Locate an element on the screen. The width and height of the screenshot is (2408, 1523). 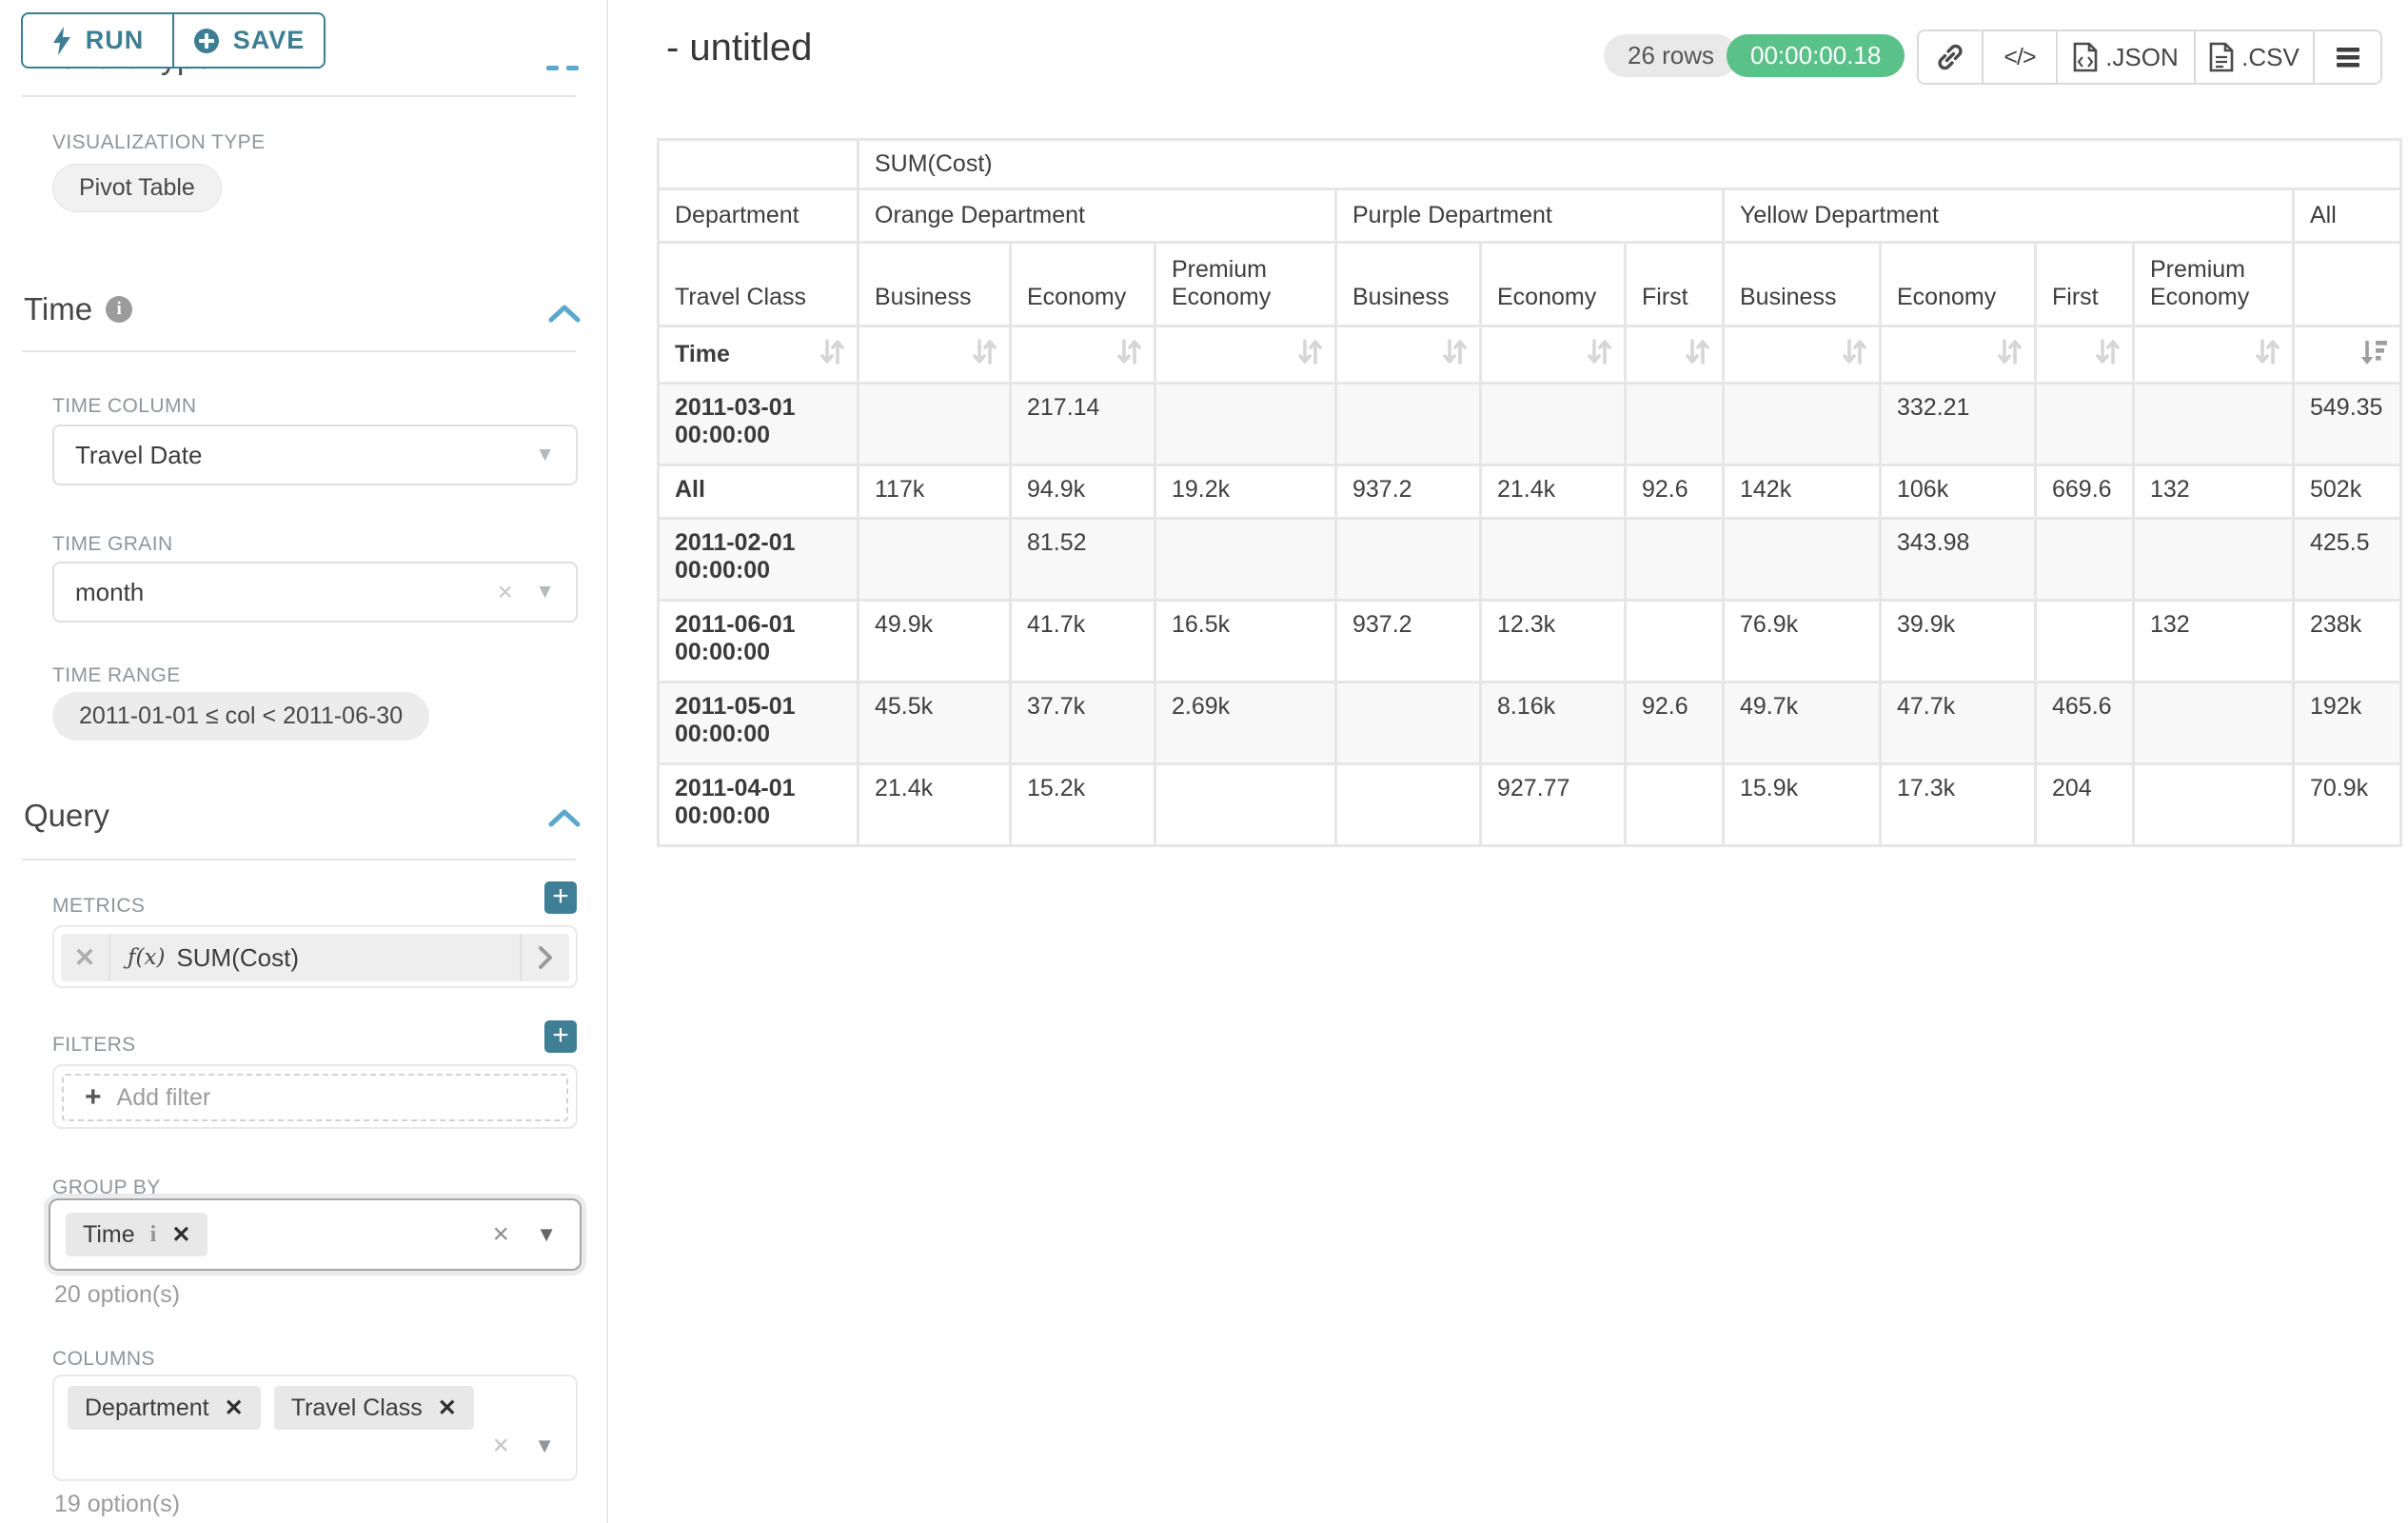
table-cell: 37.7k is located at coordinates (1082, 723).